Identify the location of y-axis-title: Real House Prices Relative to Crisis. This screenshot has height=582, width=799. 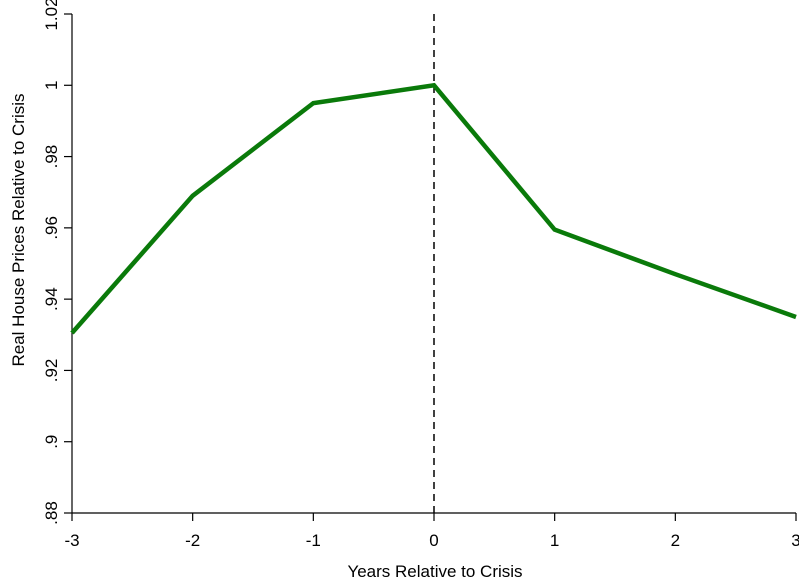
(18, 229).